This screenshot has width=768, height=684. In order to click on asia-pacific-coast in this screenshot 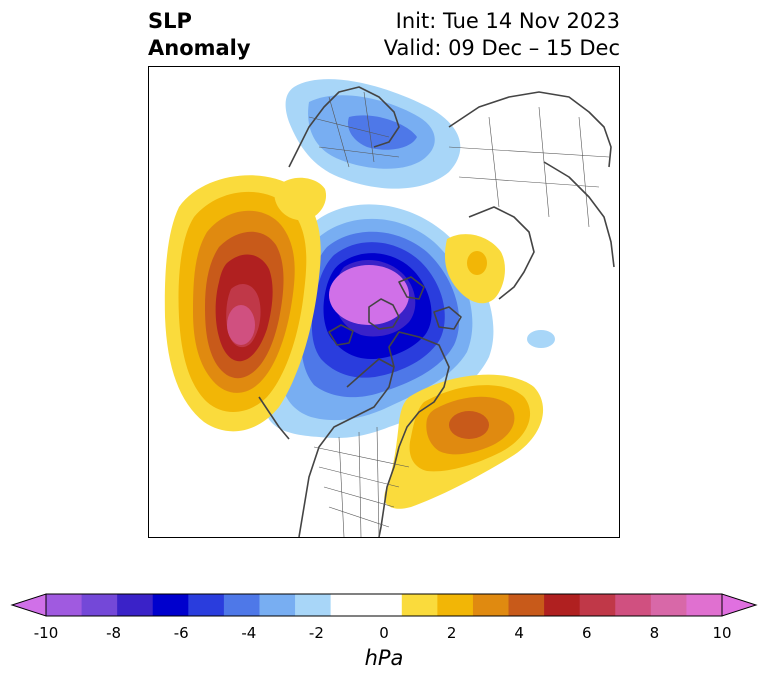, I will do `click(501, 253)`.